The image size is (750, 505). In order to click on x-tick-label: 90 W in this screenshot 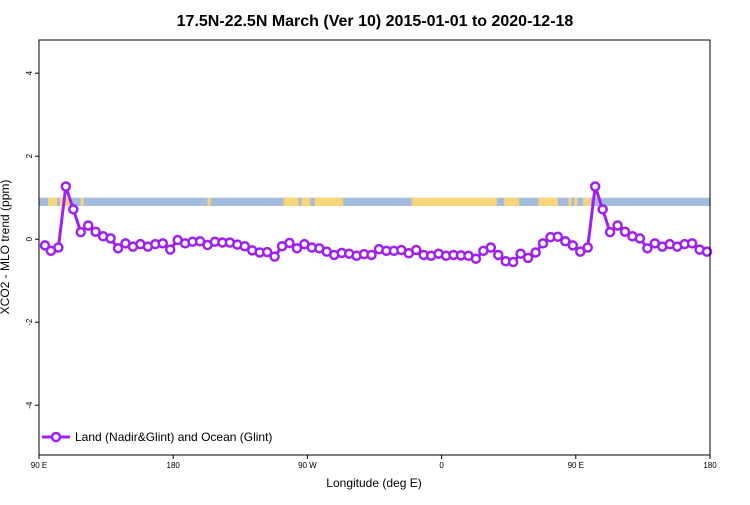, I will do `click(307, 465)`.